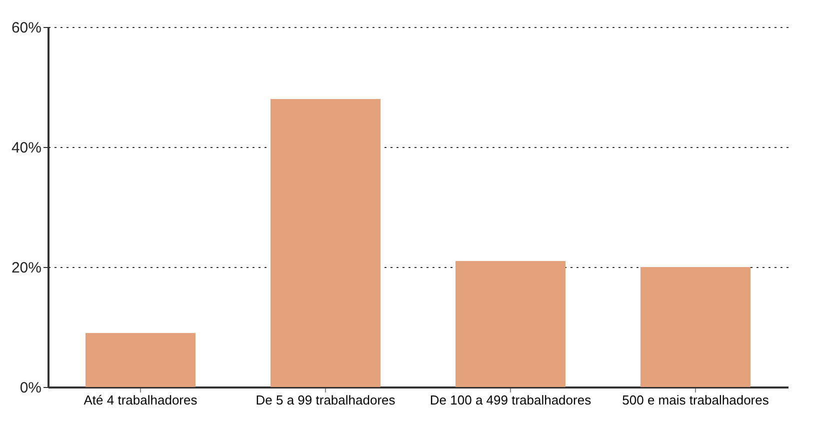 This screenshot has width=825, height=438. What do you see at coordinates (696, 400) in the screenshot?
I see `x-tick-label: 500 e mais trabalhadores` at bounding box center [696, 400].